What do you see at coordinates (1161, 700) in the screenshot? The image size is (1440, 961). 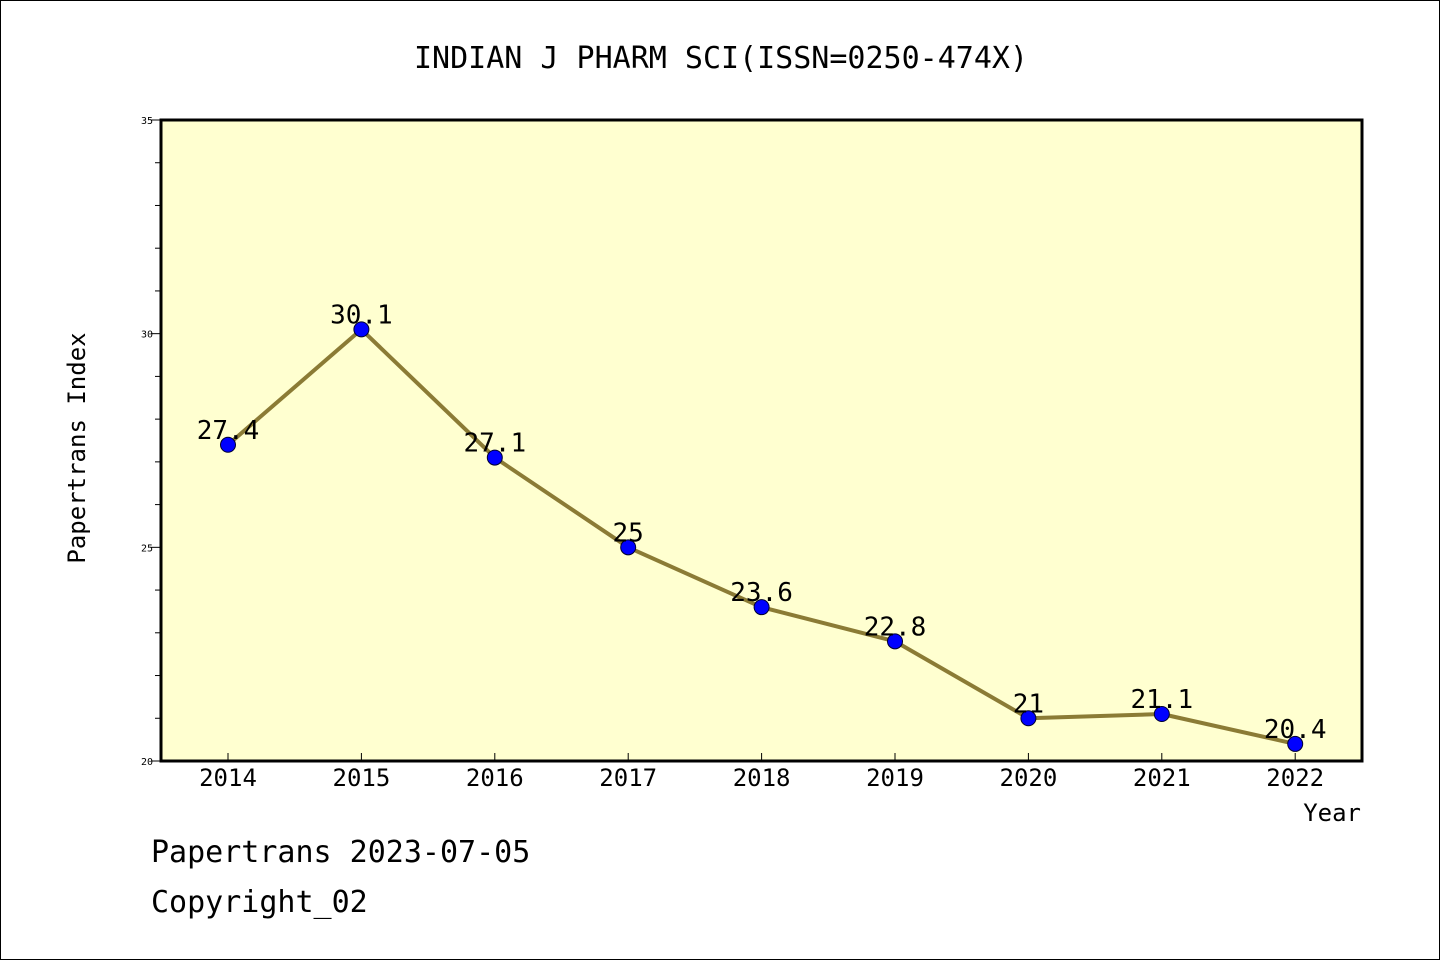 I see `data-label: 21.1` at bounding box center [1161, 700].